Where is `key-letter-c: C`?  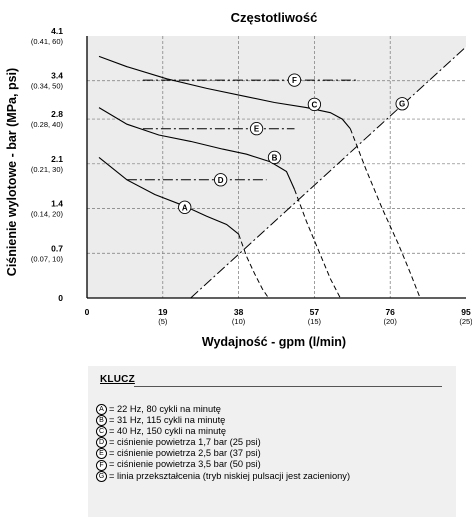
key-letter-c: C is located at coordinates (101, 432).